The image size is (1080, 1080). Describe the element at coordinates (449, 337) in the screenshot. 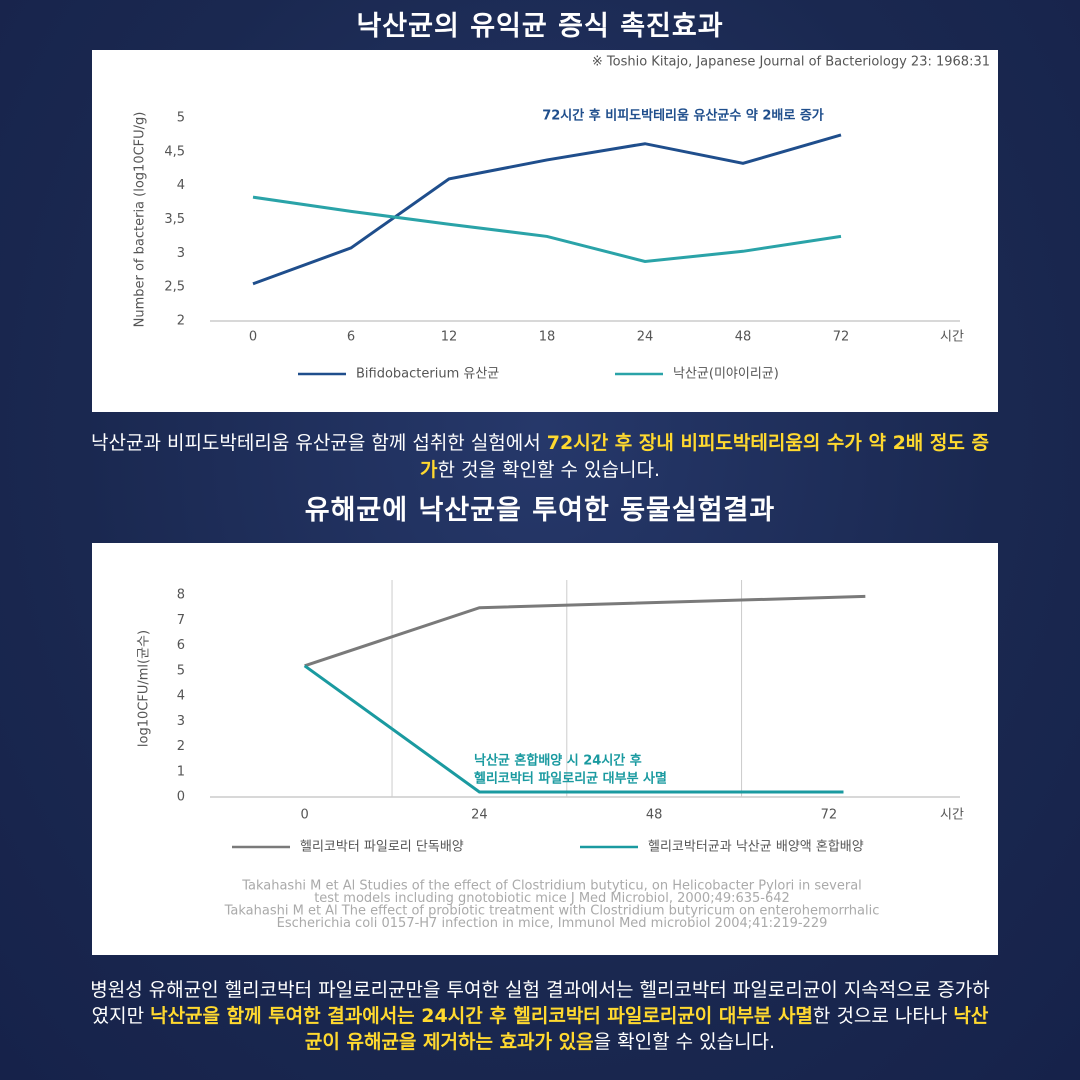

I see `x-tick-label: 12` at that location.